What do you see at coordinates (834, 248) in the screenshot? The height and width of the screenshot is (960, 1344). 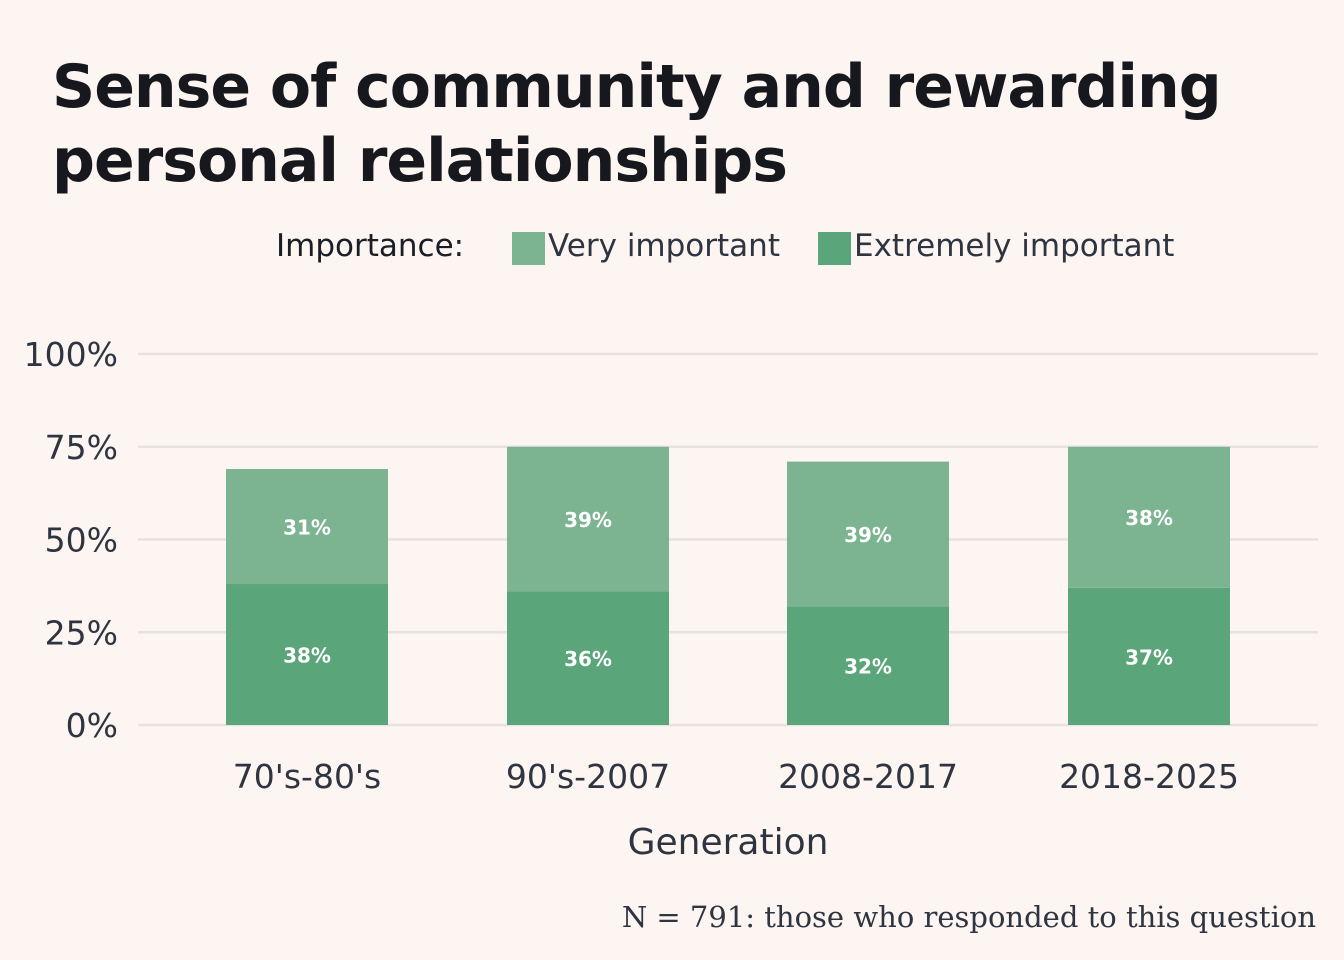 I see `legend-swatch-extremely-important` at bounding box center [834, 248].